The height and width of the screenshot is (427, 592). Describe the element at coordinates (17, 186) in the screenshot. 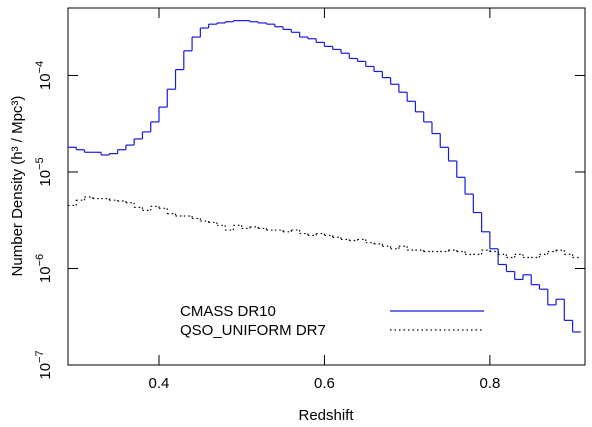

I see `y-axis-label: Number Density (h³ / Mpc³)` at that location.